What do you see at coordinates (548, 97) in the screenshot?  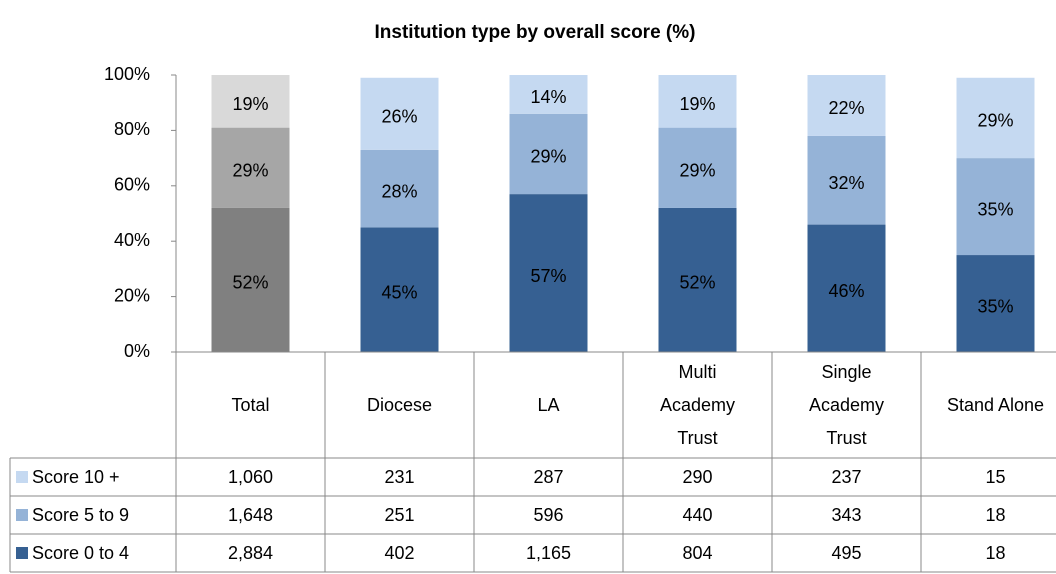 I see `data-label: 14%` at bounding box center [548, 97].